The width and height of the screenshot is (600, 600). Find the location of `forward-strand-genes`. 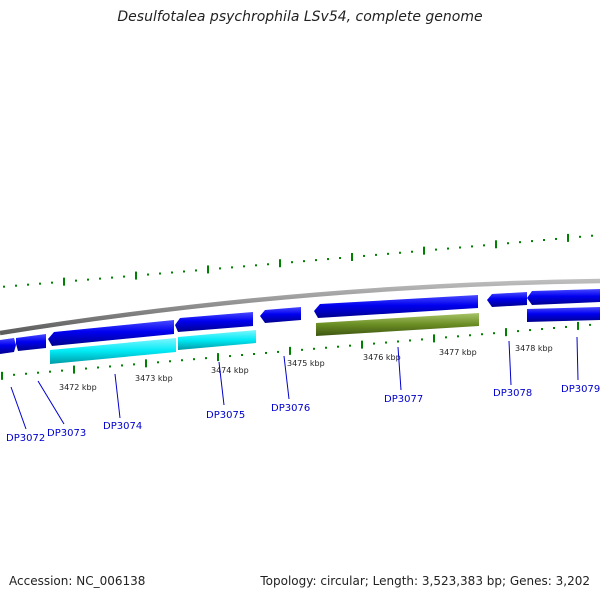

forward-strand-genes is located at coordinates (300, 321).